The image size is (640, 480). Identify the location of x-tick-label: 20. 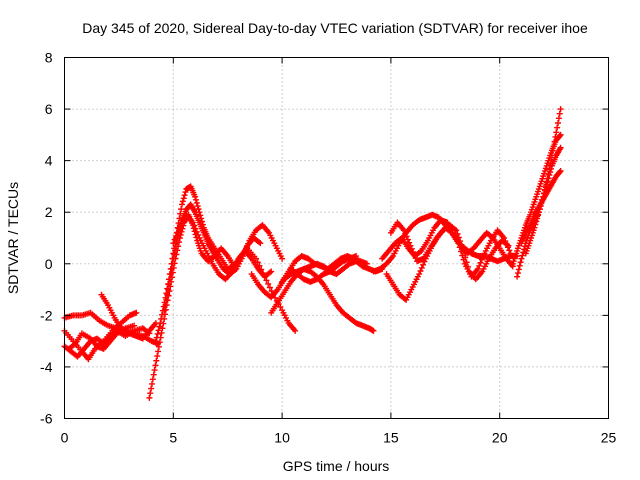
(500, 438).